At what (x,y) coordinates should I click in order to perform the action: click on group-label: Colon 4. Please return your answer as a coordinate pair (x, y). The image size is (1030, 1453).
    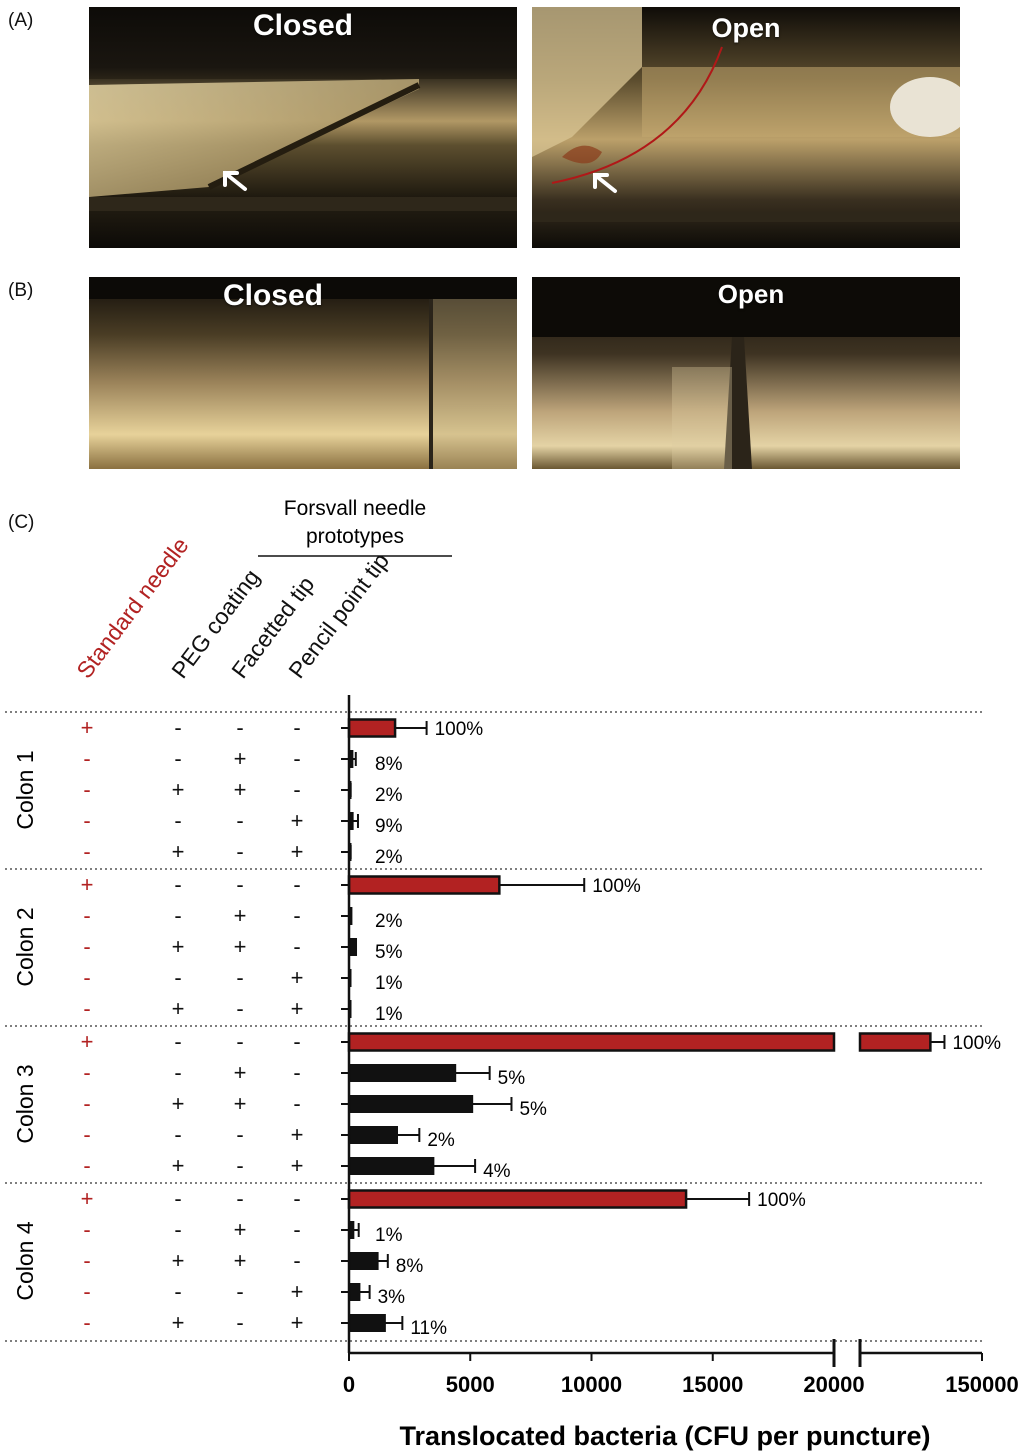
    Looking at the image, I should click on (25, 1260).